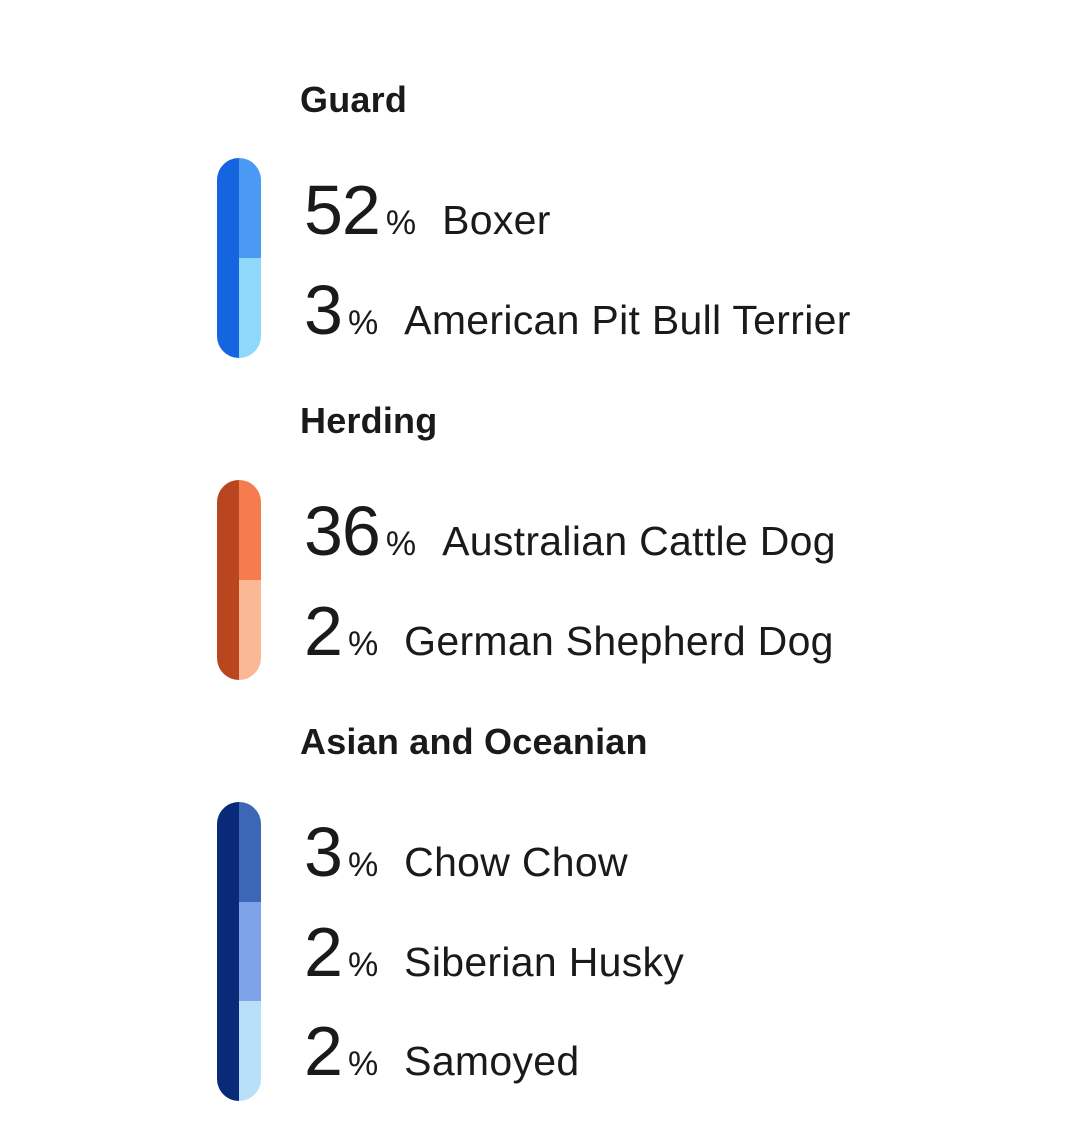 The height and width of the screenshot is (1148, 1080). I want to click on breed-name: American Pit Bull Terrier, so click(627, 320).